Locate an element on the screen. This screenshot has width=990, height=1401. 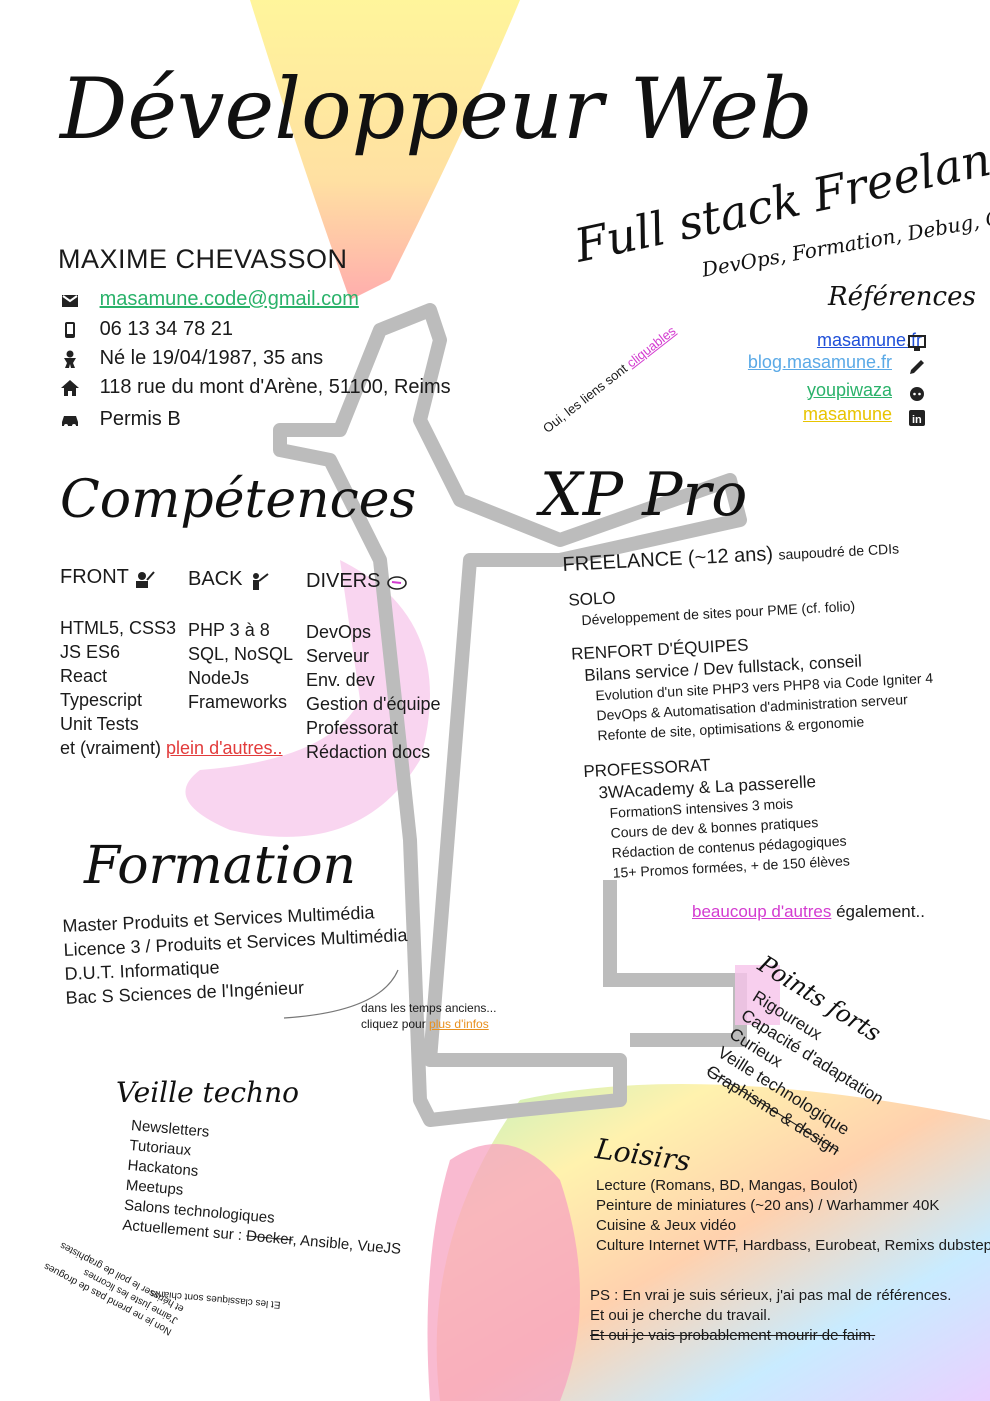
back-title: BACK is located at coordinates (228, 579).